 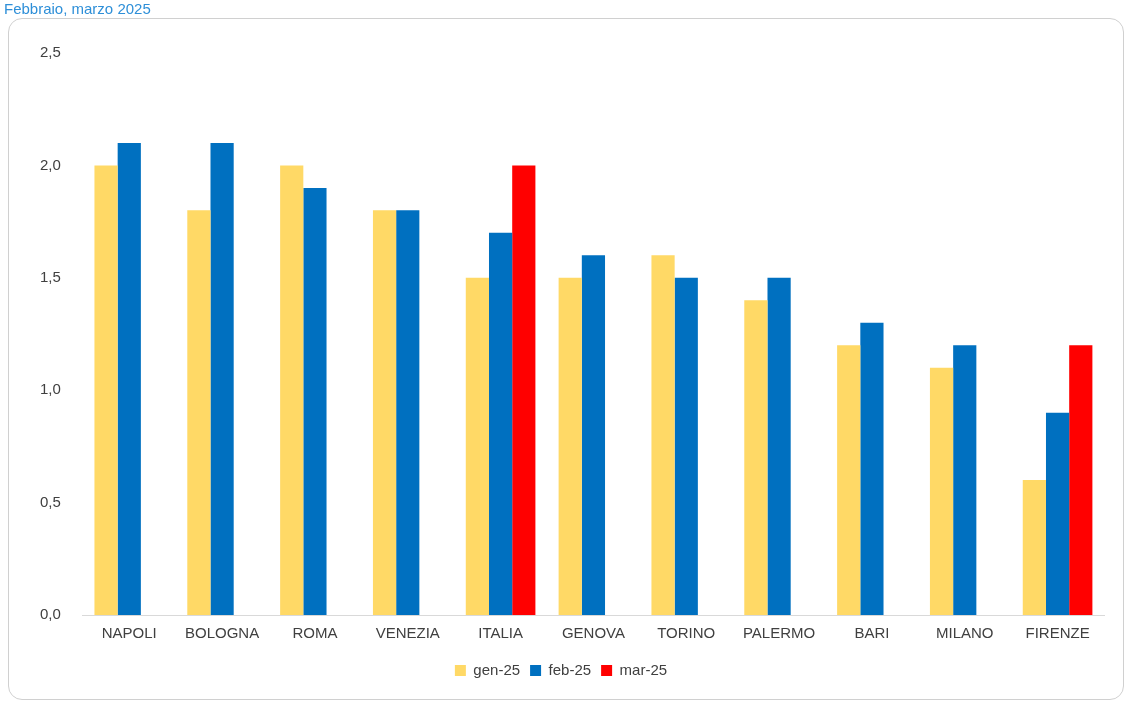 What do you see at coordinates (964, 633) in the screenshot?
I see `x-tick-label: MILANO` at bounding box center [964, 633].